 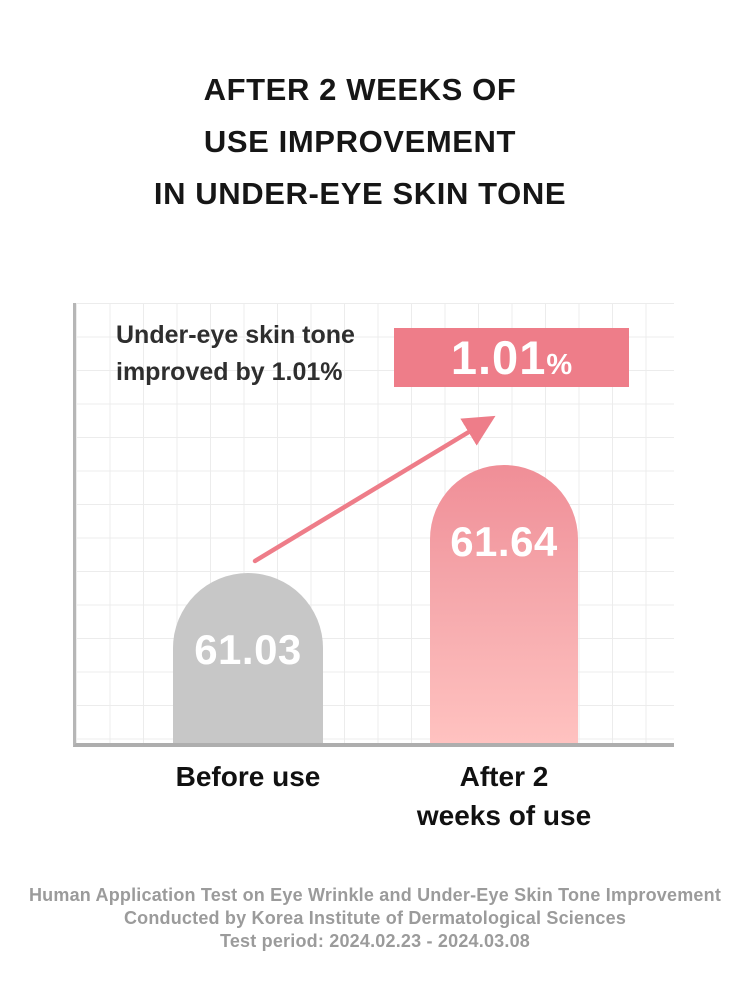 I want to click on x-axis-label-after-line-2: weeks of use, so click(x=504, y=815).